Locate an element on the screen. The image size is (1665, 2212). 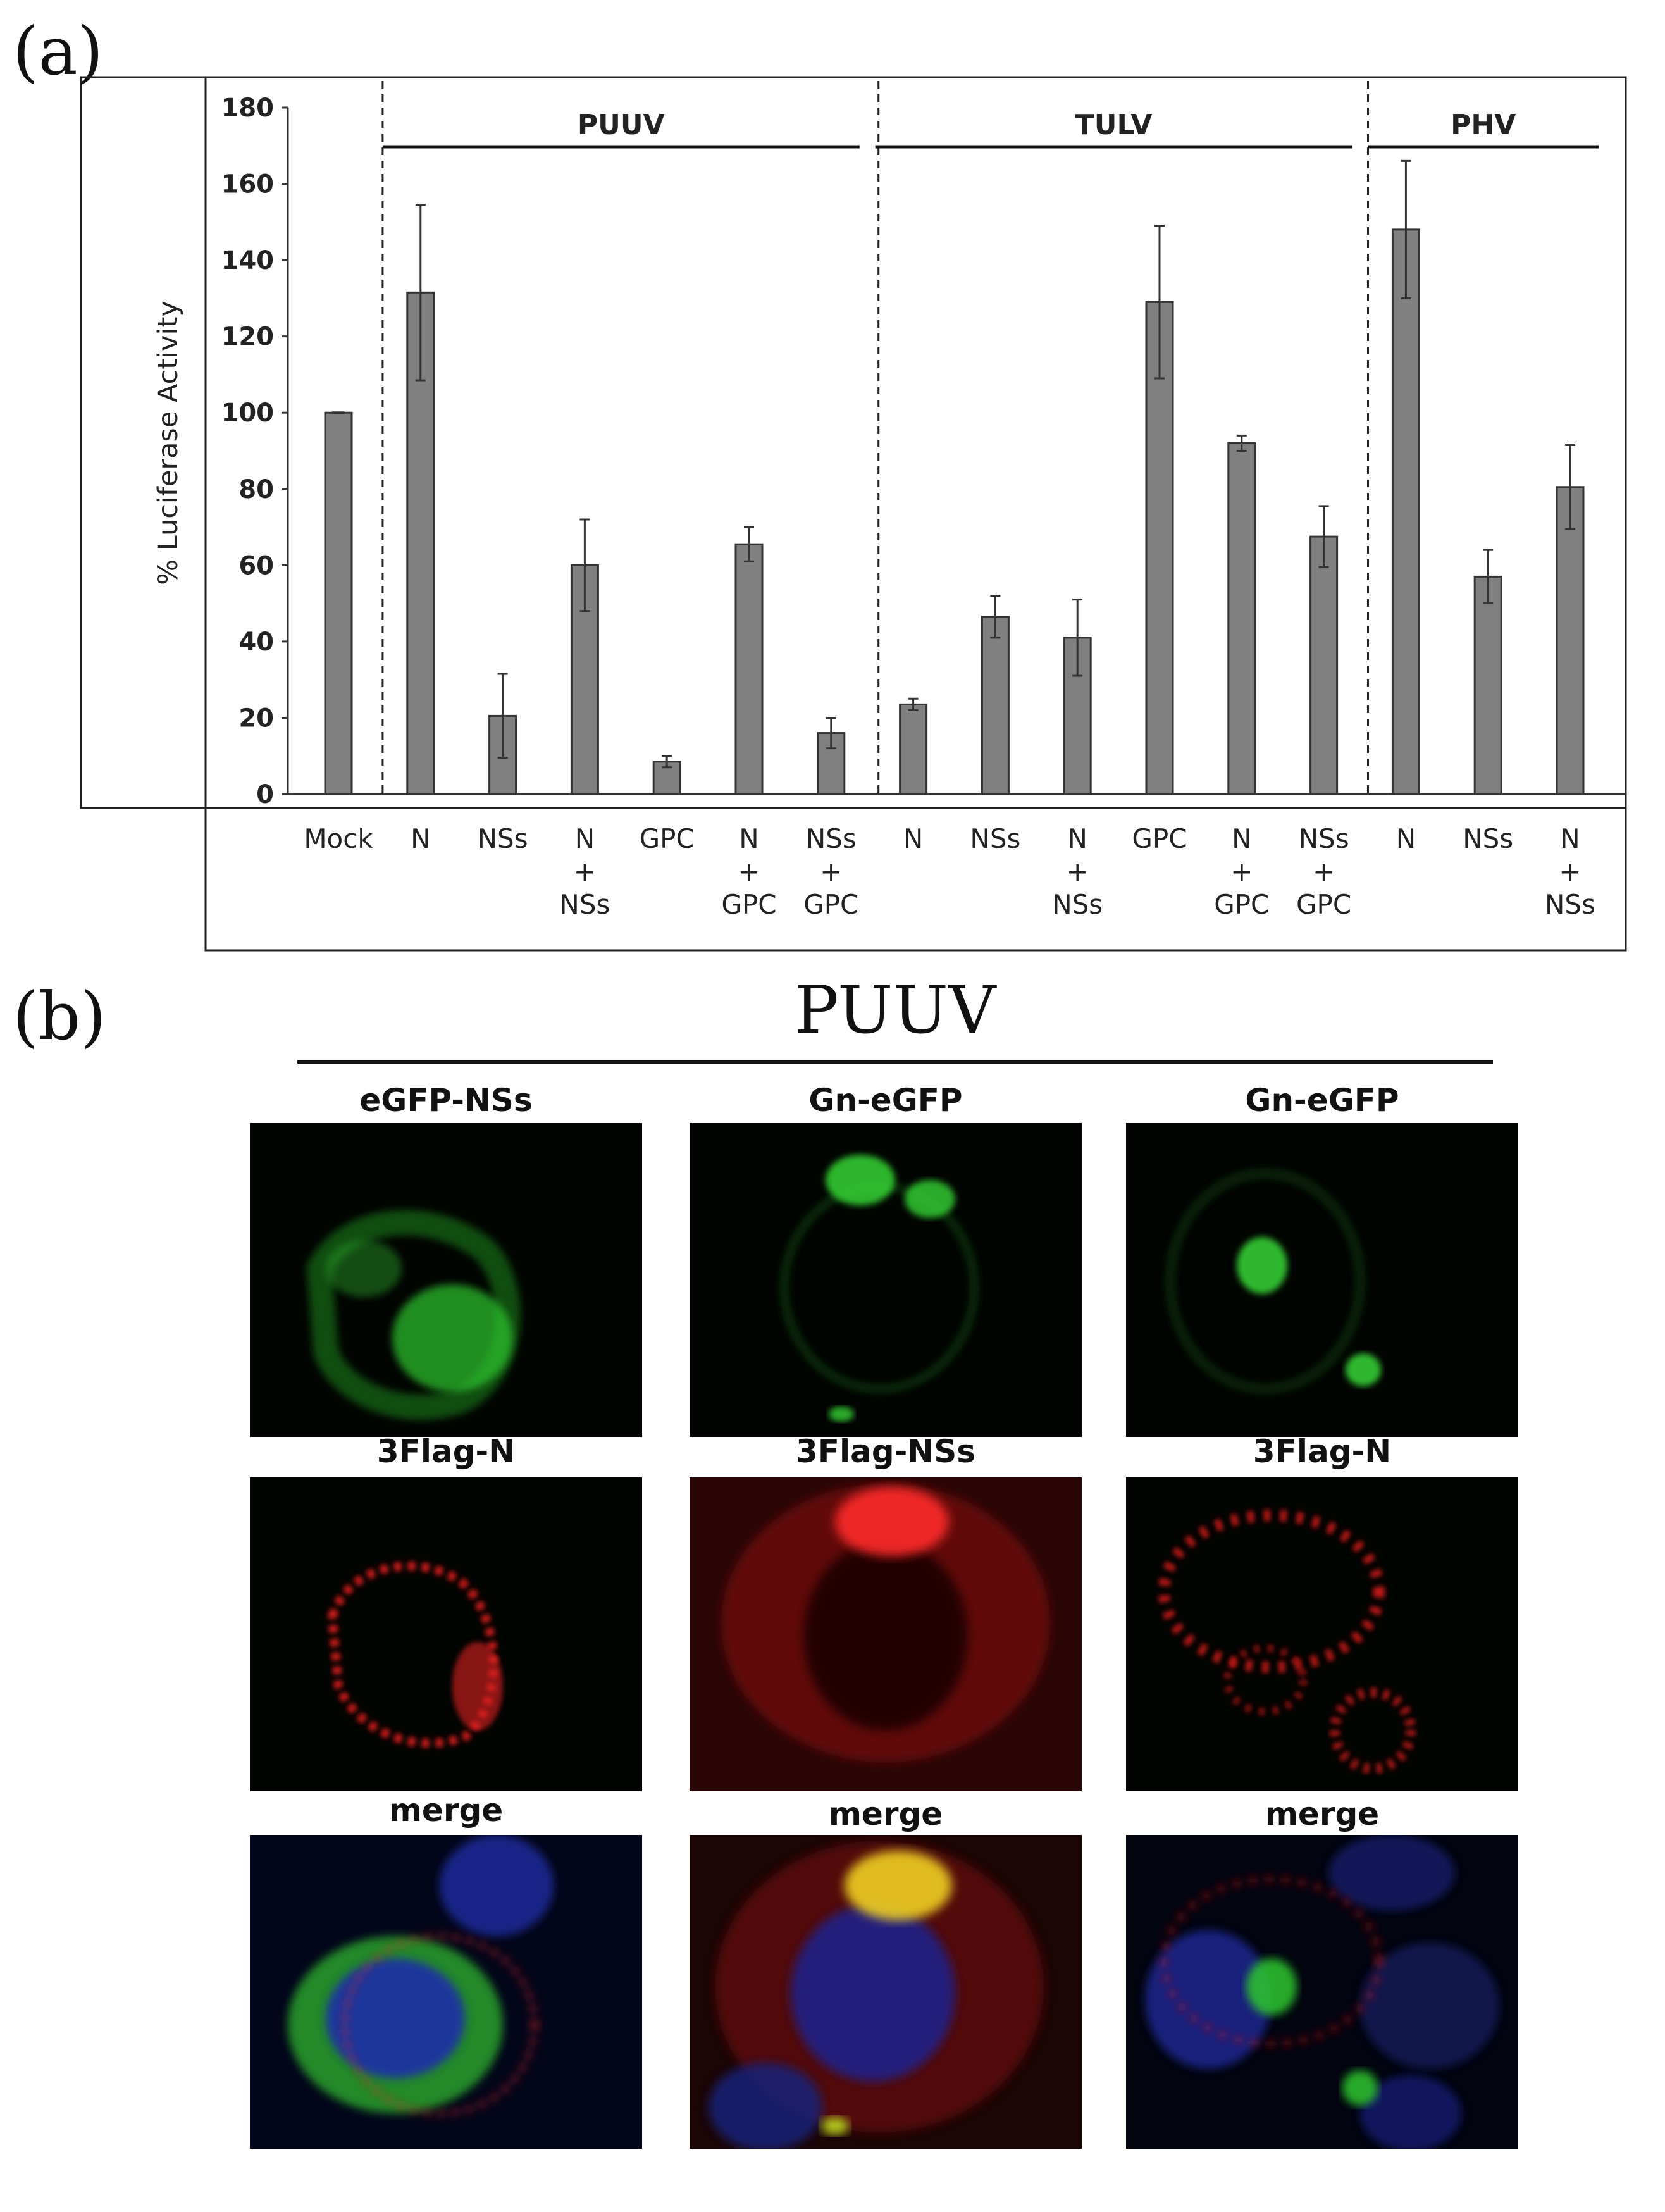
y-axis-label: % Luciferase Activity is located at coordinates (168, 443).